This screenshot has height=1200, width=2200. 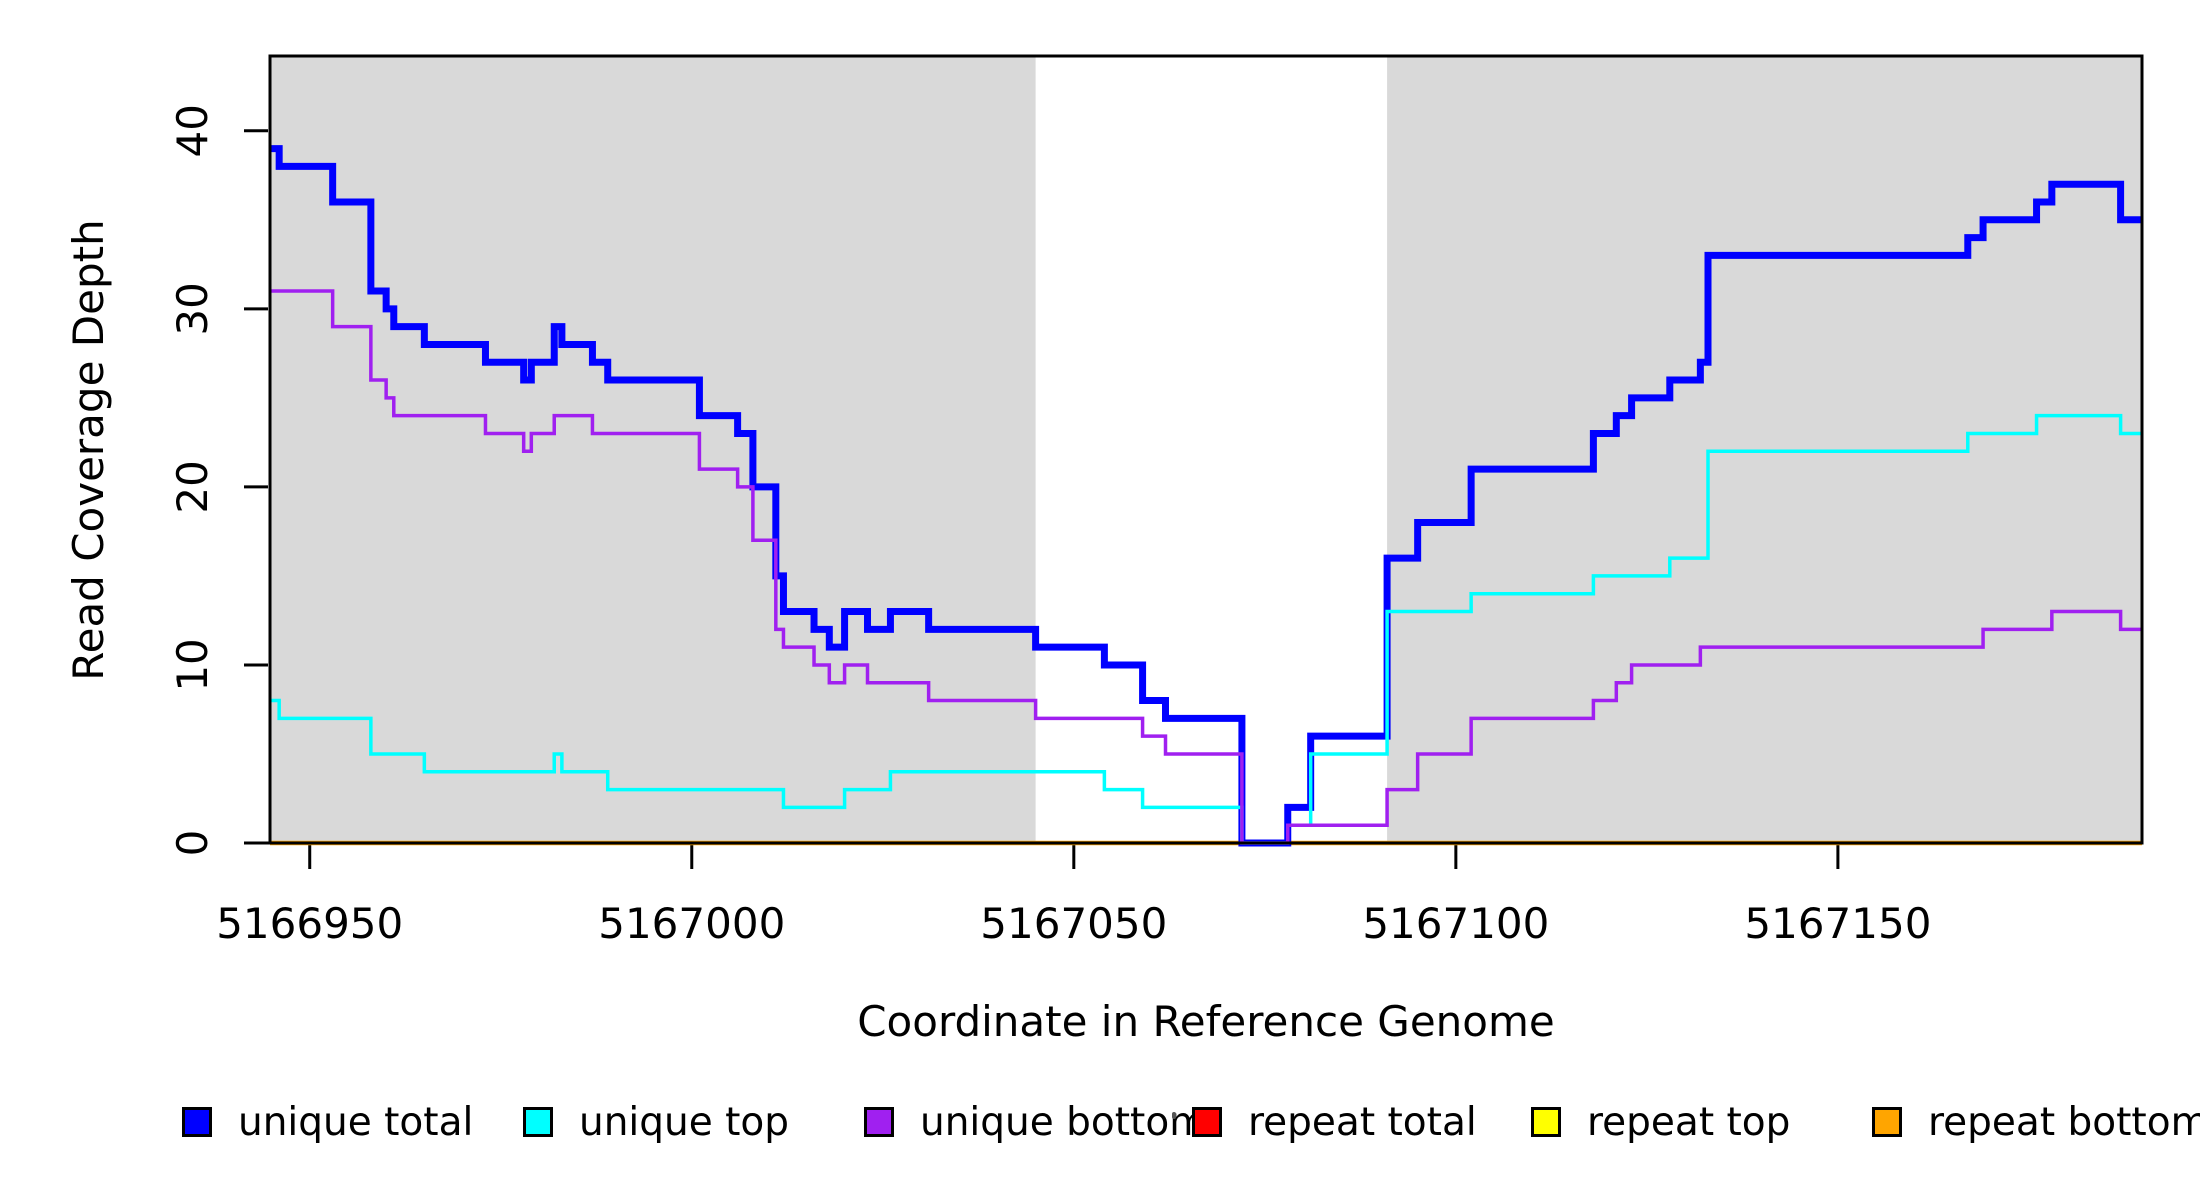 I want to click on legend-entry-unique-total: unique total, so click(x=327, y=1122).